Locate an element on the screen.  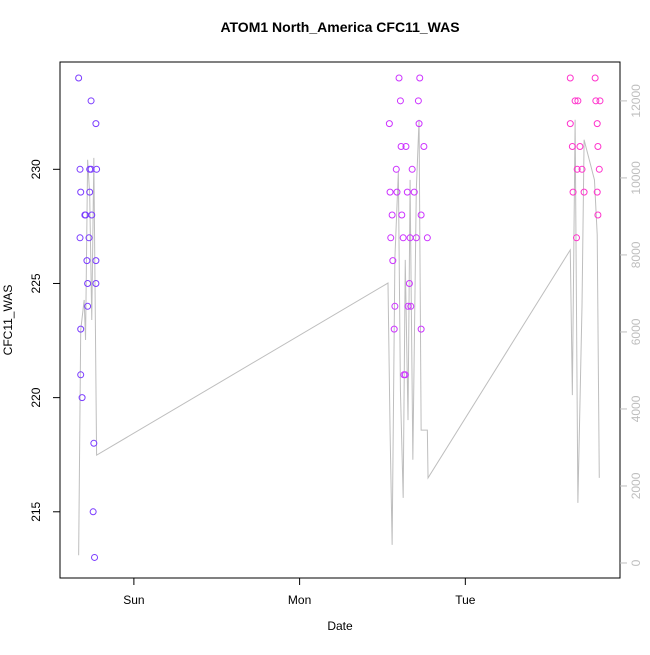
y2-tick-label: 12000 is located at coordinates (636, 101).